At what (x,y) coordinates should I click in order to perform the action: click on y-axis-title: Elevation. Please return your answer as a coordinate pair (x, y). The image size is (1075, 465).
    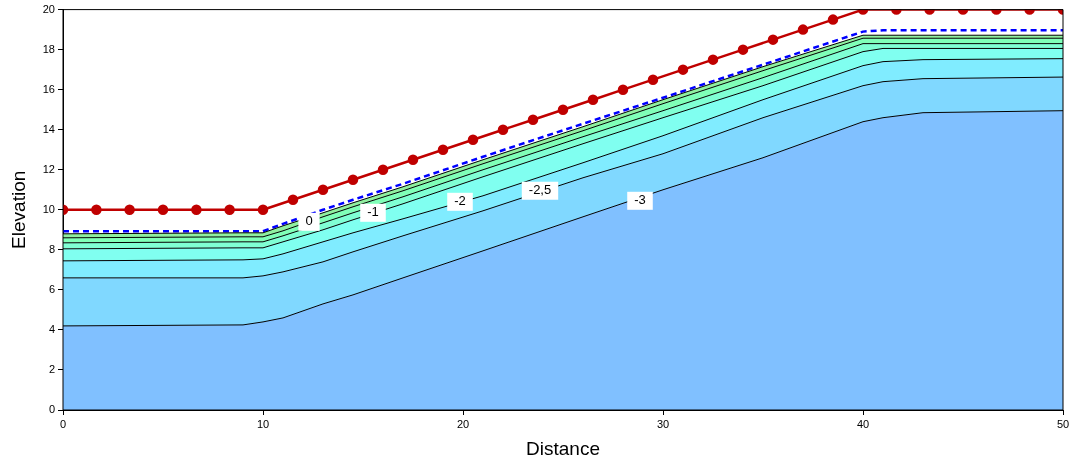
    Looking at the image, I should click on (18, 209).